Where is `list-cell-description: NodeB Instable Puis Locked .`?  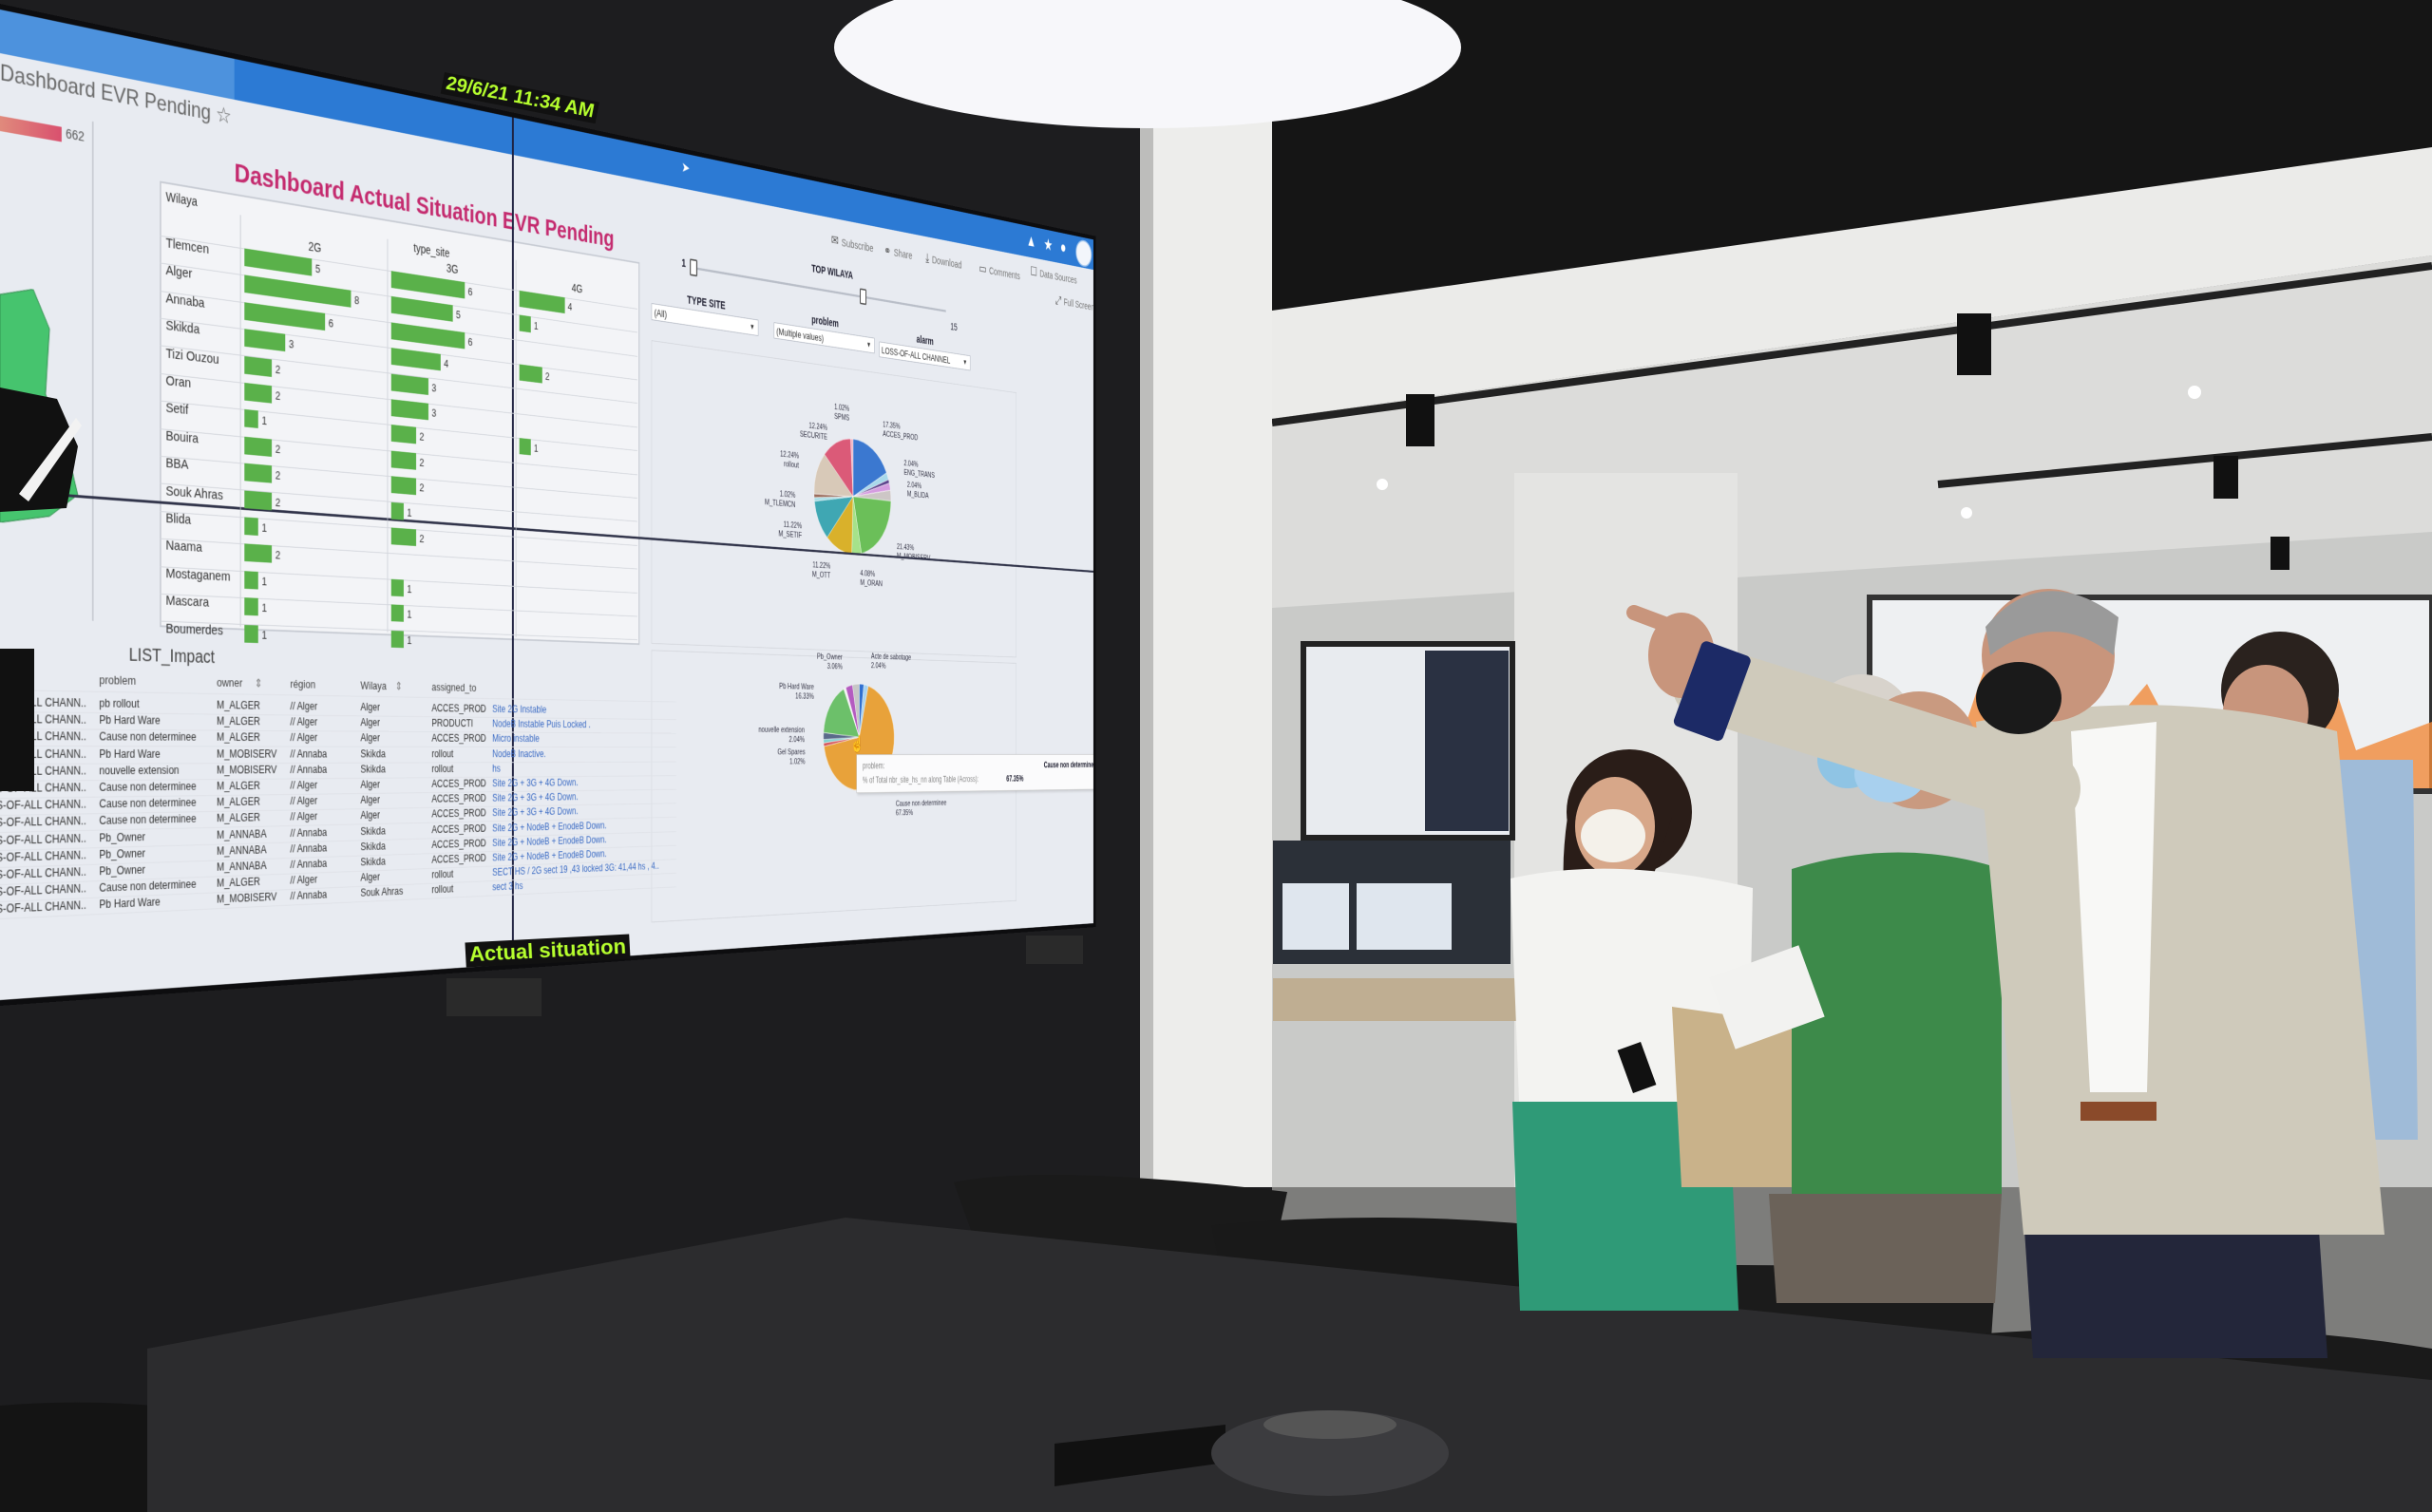
list-cell-description: NodeB Instable Puis Locked . is located at coordinates (541, 724).